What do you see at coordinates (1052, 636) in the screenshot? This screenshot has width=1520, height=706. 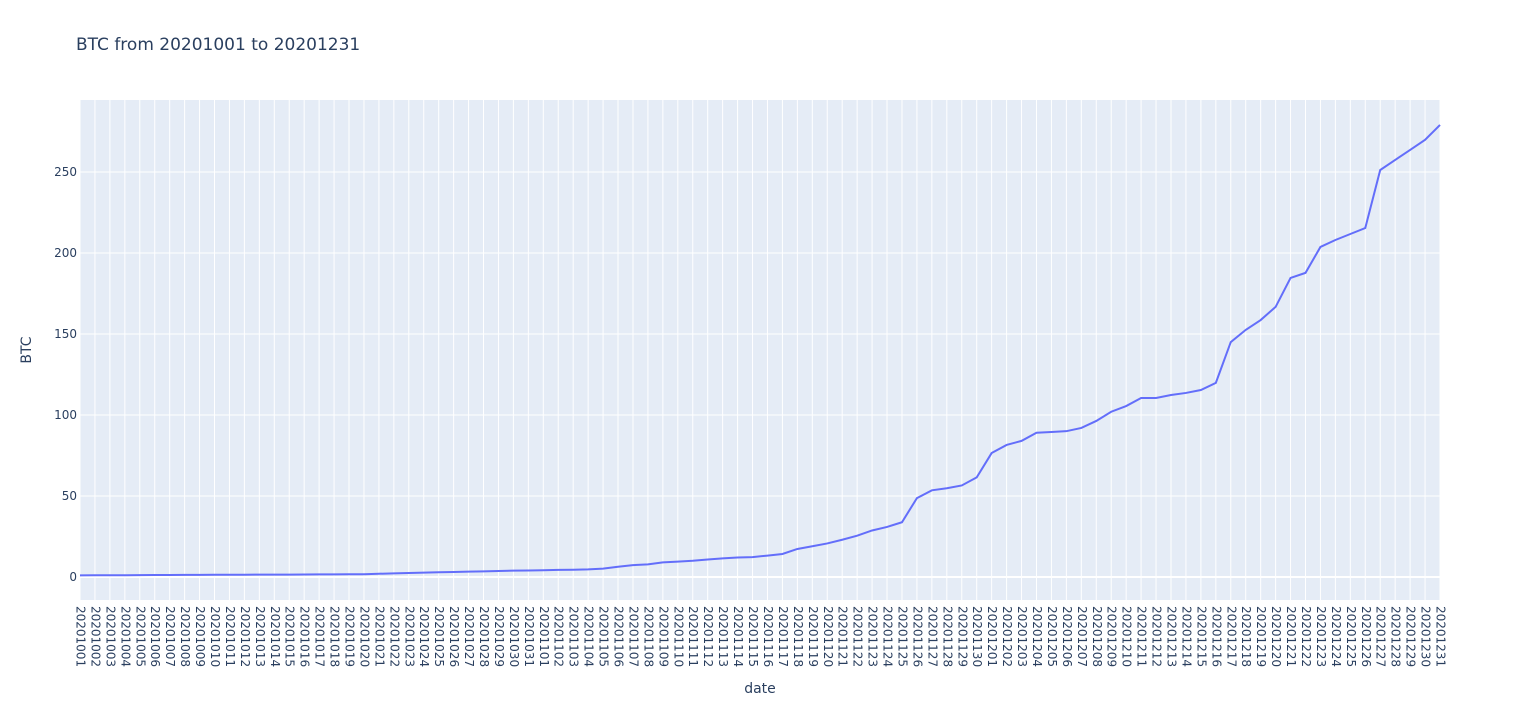 I see `x-tick-label: 20201205` at bounding box center [1052, 636].